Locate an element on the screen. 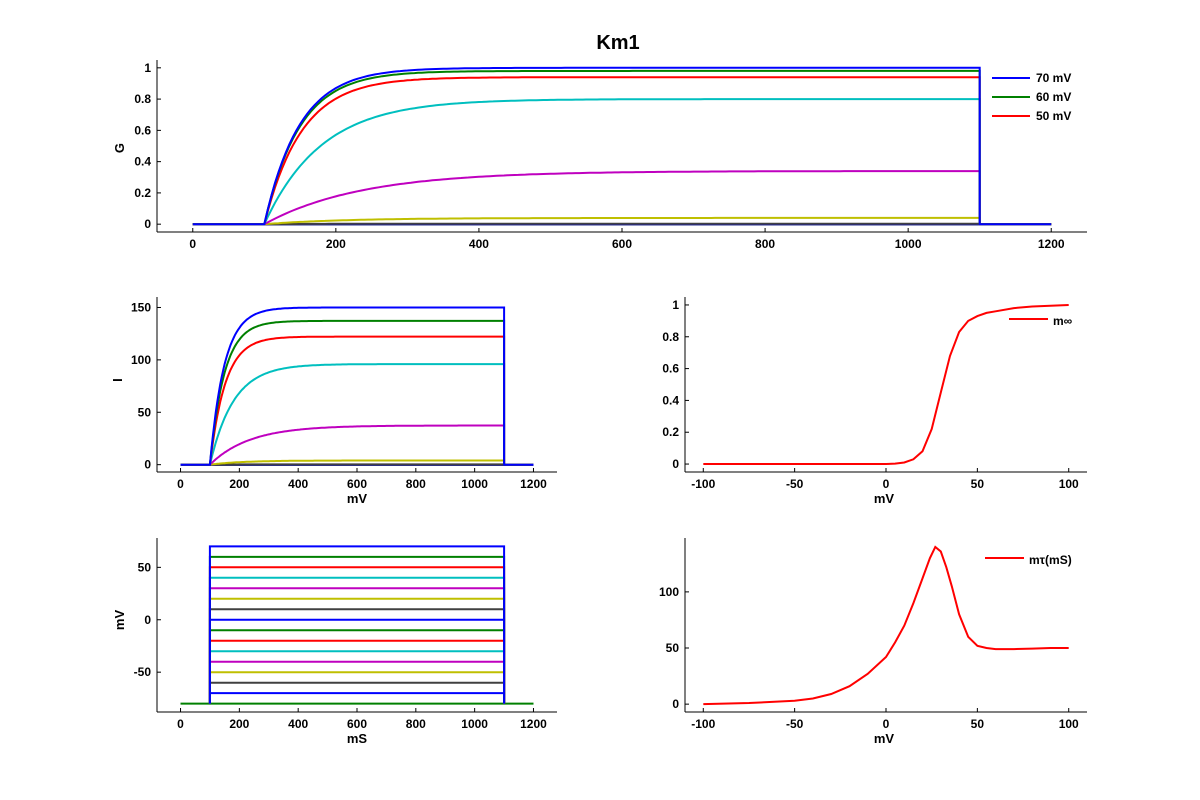 This screenshot has width=1200, height=800. legend-label: 60 mV is located at coordinates (1053, 97).